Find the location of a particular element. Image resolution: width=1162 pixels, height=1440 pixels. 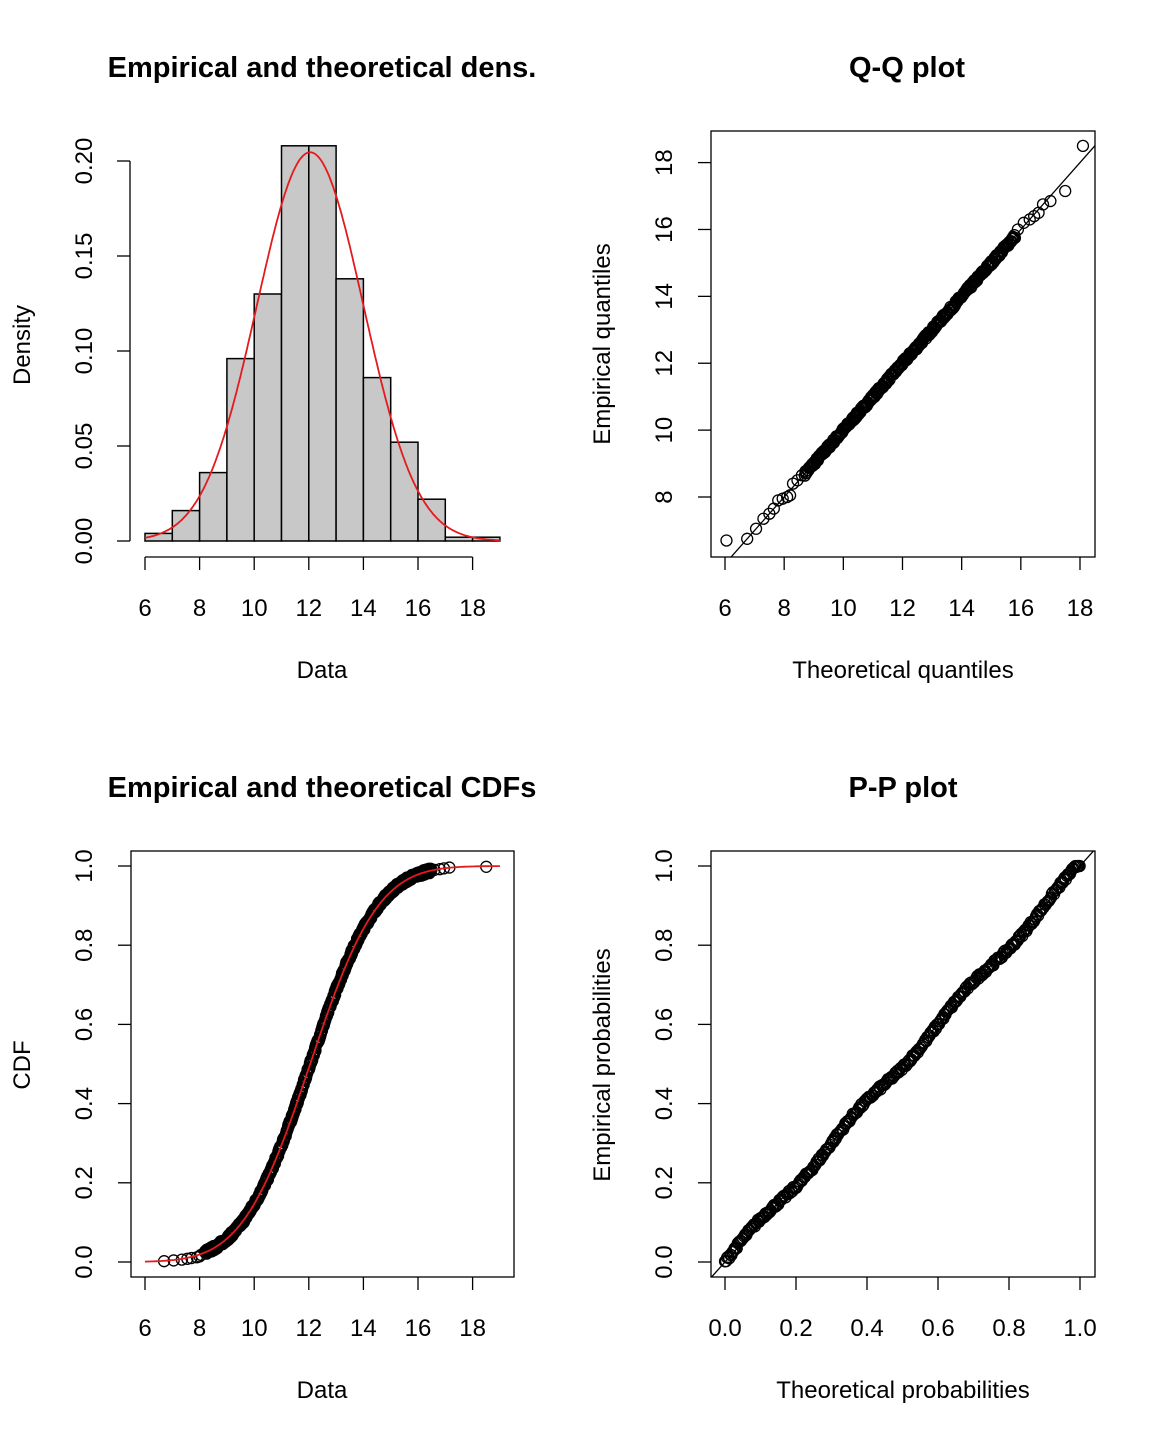

theoretical-density-curve is located at coordinates (322, 346).